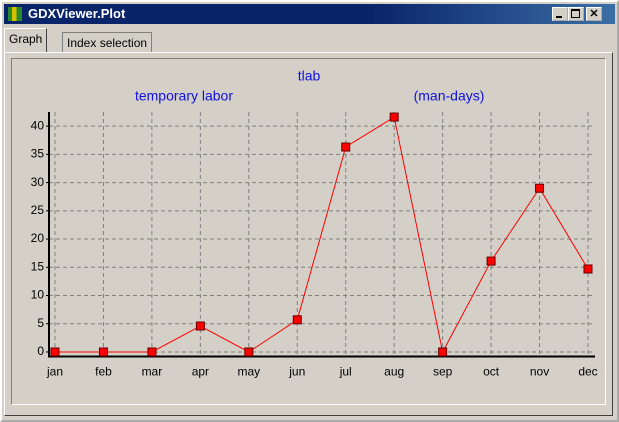 The width and height of the screenshot is (619, 422). I want to click on y-tick-label: 35, so click(38, 154).